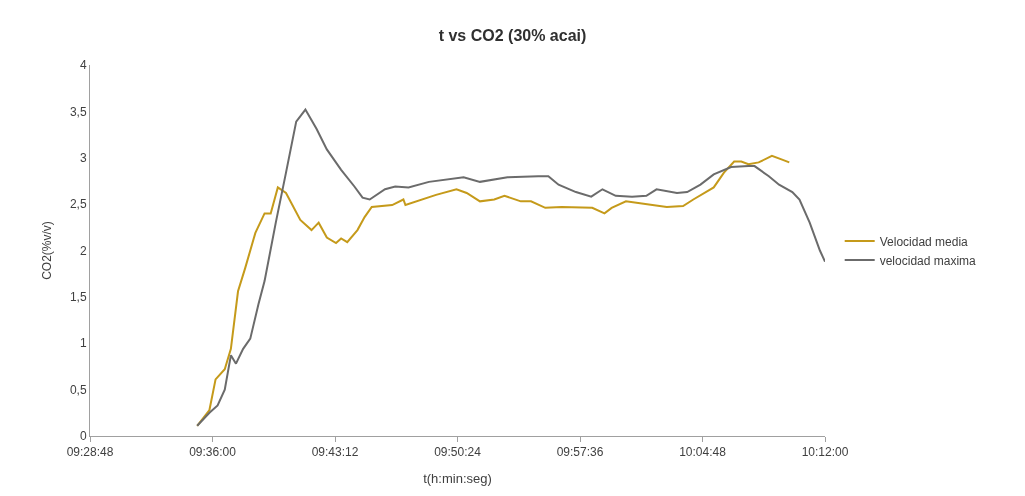  I want to click on x-tick-label: 10:12:00, so click(825, 452).